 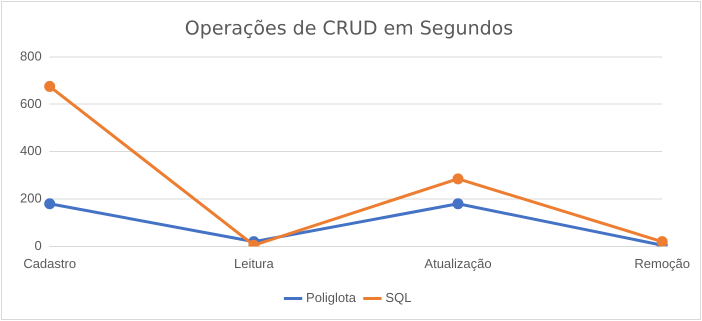 What do you see at coordinates (349, 28) in the screenshot?
I see `chart-title: Operações de CRUD em Segundos` at bounding box center [349, 28].